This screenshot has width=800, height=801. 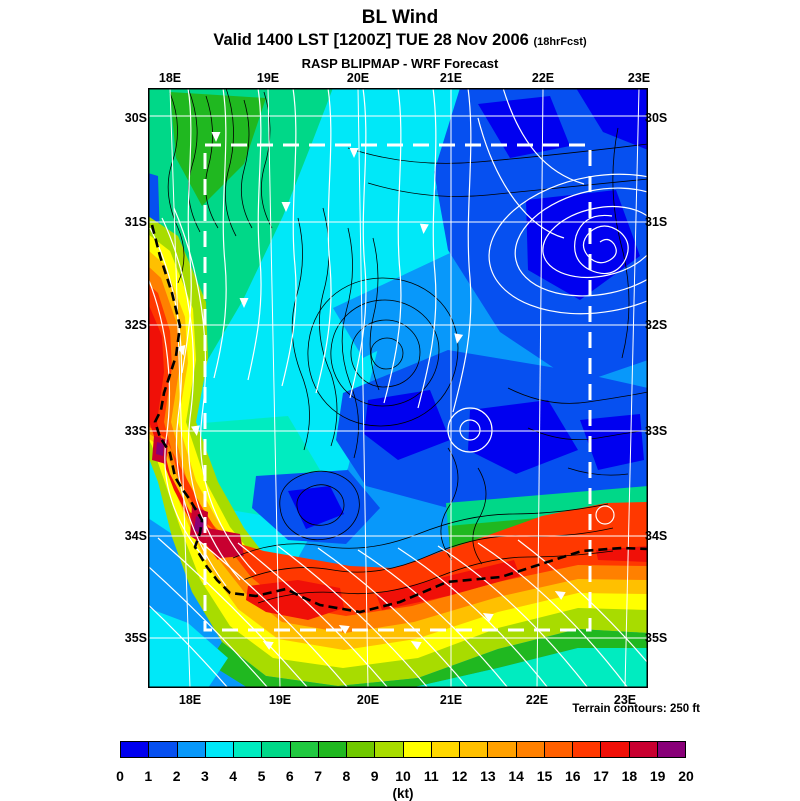 What do you see at coordinates (639, 78) in the screenshot?
I see `lon-tick-top-5: 23E` at bounding box center [639, 78].